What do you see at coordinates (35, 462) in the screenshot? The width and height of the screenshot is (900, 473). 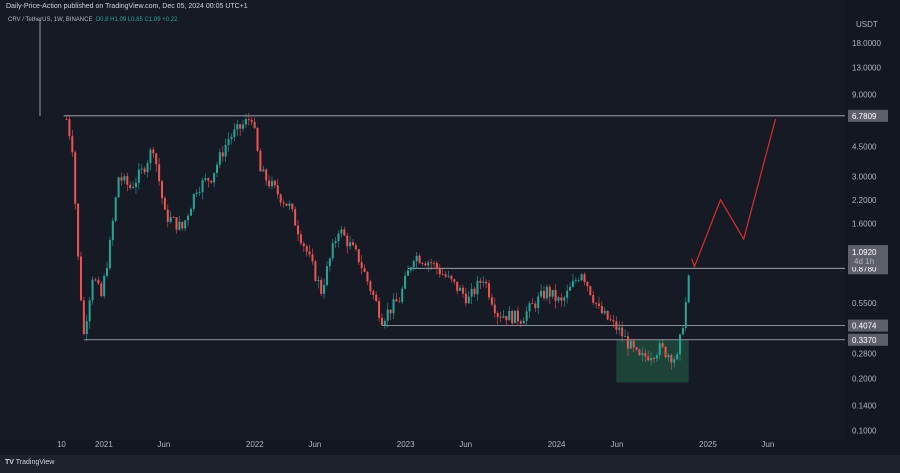 I see `brand-name: TradingView` at bounding box center [35, 462].